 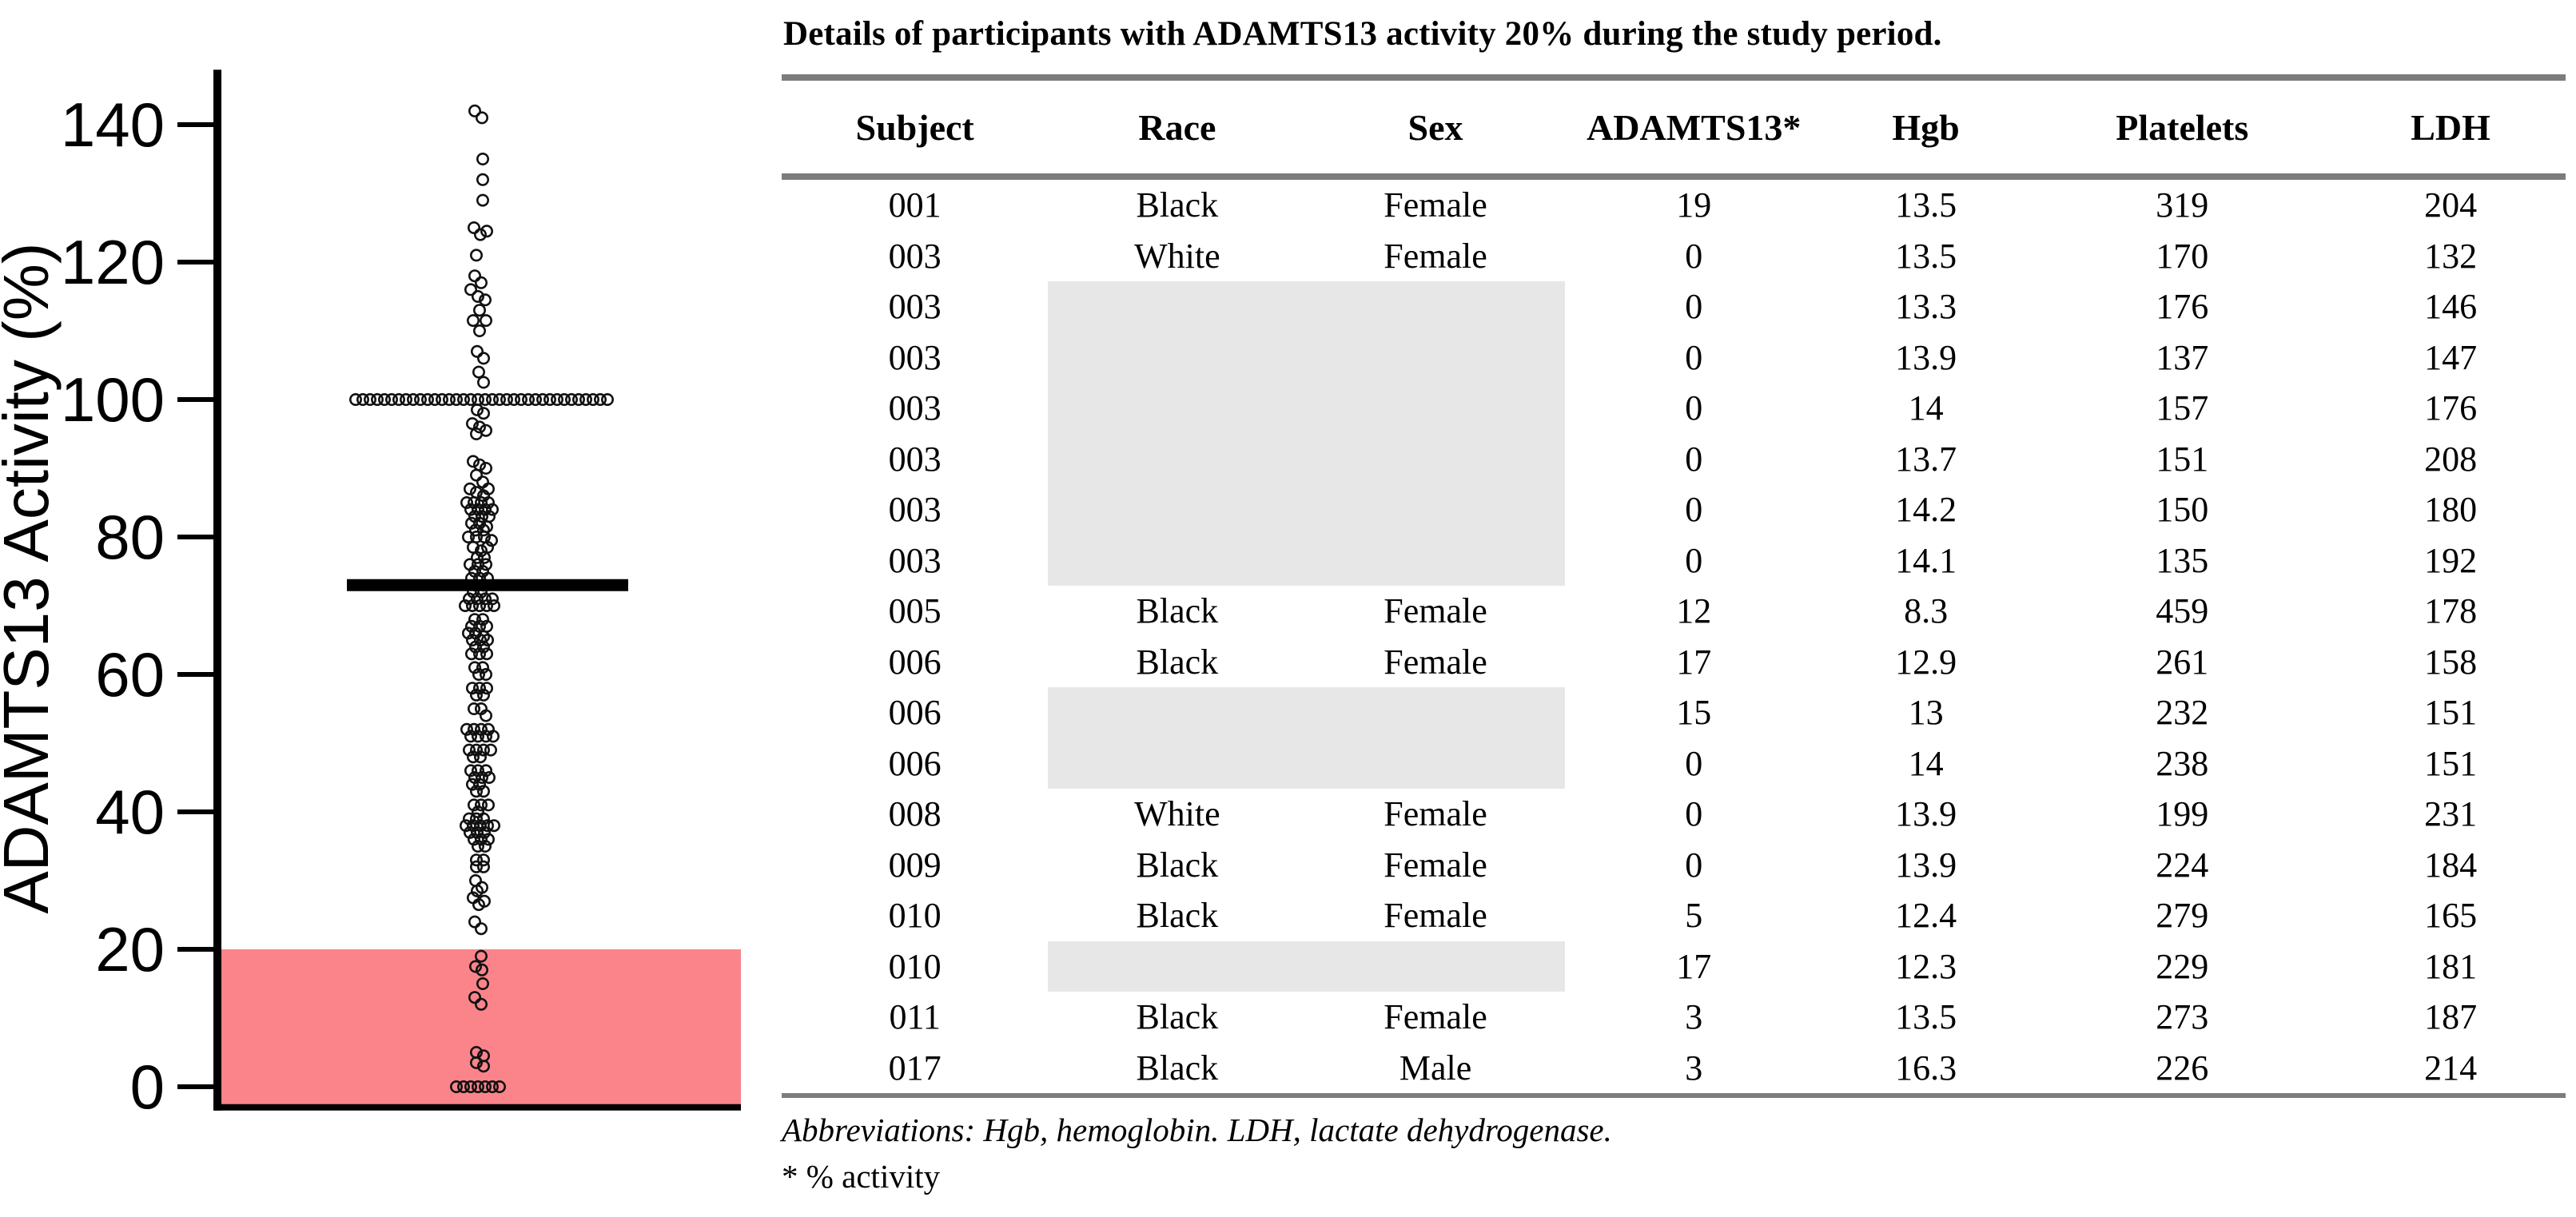 What do you see at coordinates (1674, 77) in the screenshot?
I see `table-top-rule` at bounding box center [1674, 77].